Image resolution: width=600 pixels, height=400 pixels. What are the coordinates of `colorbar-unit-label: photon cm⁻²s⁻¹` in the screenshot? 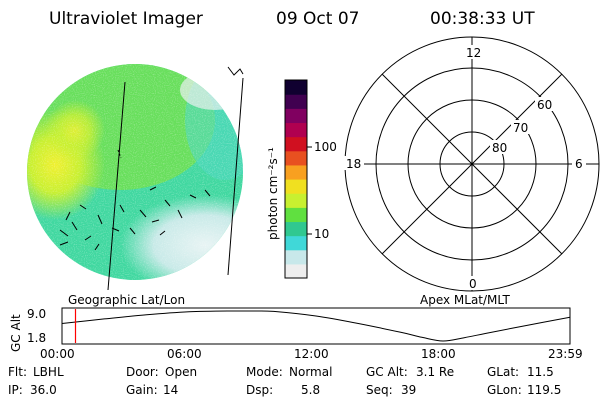 It's located at (273, 193).